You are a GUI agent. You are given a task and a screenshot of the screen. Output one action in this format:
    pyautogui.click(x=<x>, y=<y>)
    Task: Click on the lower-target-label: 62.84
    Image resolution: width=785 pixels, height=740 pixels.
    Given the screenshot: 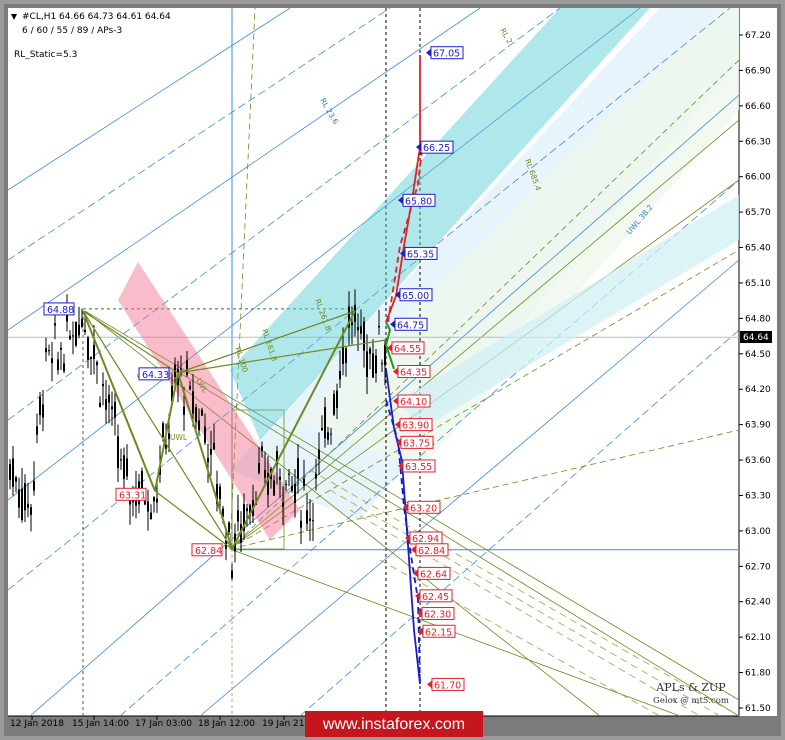 What is the action you would take?
    pyautogui.click(x=431, y=551)
    